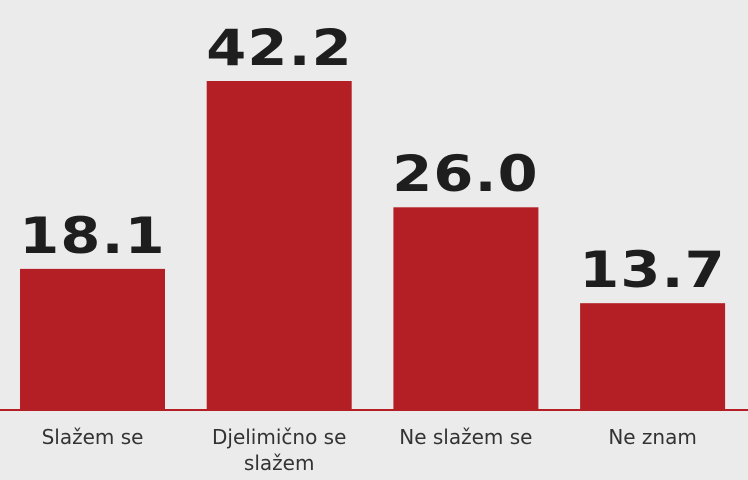 The width and height of the screenshot is (748, 480). What do you see at coordinates (279, 48) in the screenshot?
I see `value-label: 42.2` at bounding box center [279, 48].